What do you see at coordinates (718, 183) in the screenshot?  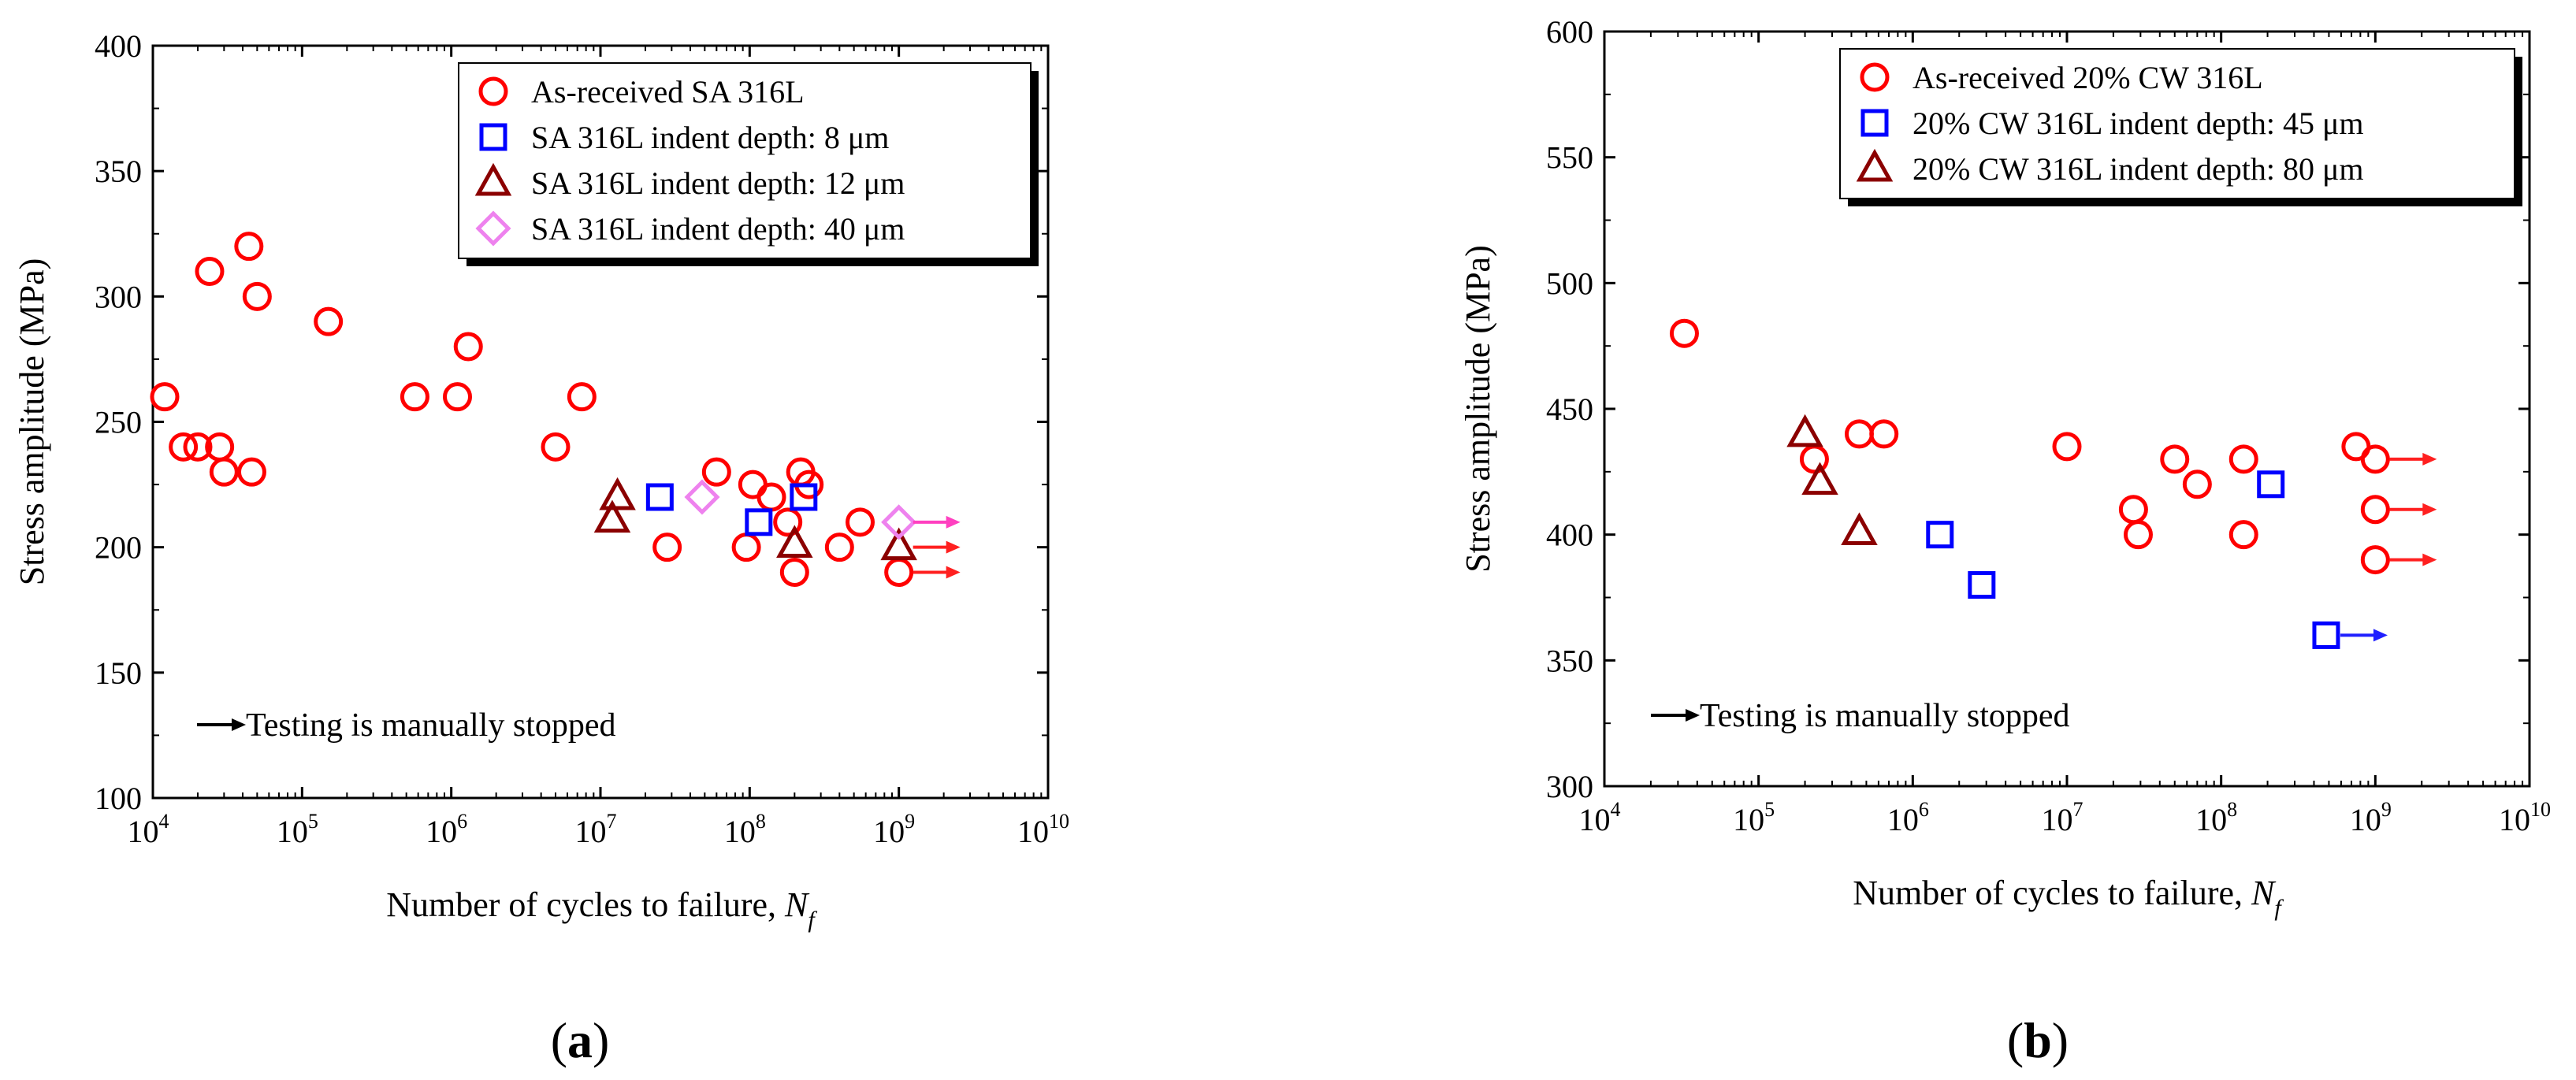 I see `legend-label: SA 316L indent depth: 12 μm` at bounding box center [718, 183].